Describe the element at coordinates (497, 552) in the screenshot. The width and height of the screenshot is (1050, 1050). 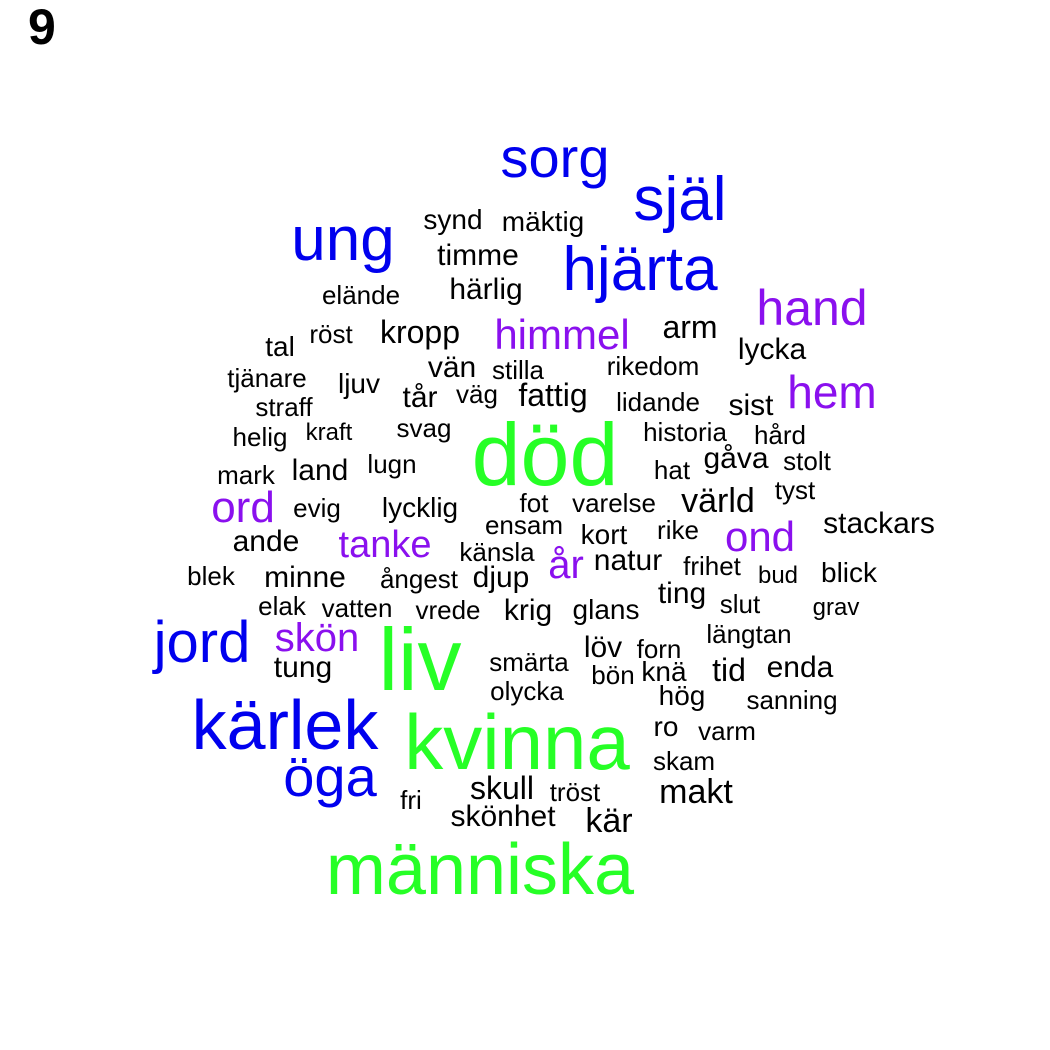
I see `word-kansla: känsla` at that location.